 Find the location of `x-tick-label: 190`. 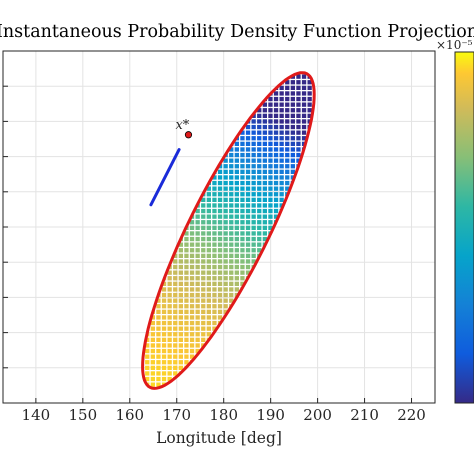

x-tick-label: 190 is located at coordinates (270, 415).